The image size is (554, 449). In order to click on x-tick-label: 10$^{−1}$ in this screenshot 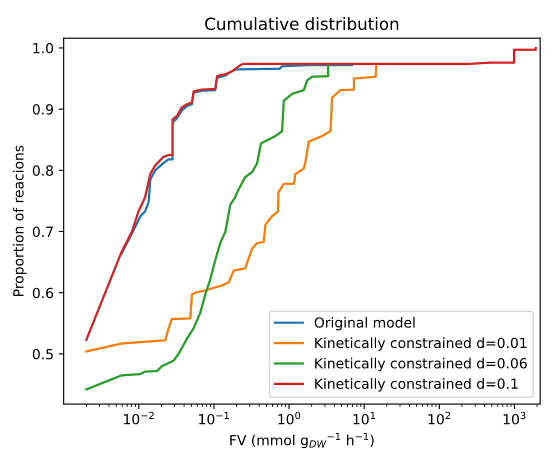, I will do `click(214, 418)`.